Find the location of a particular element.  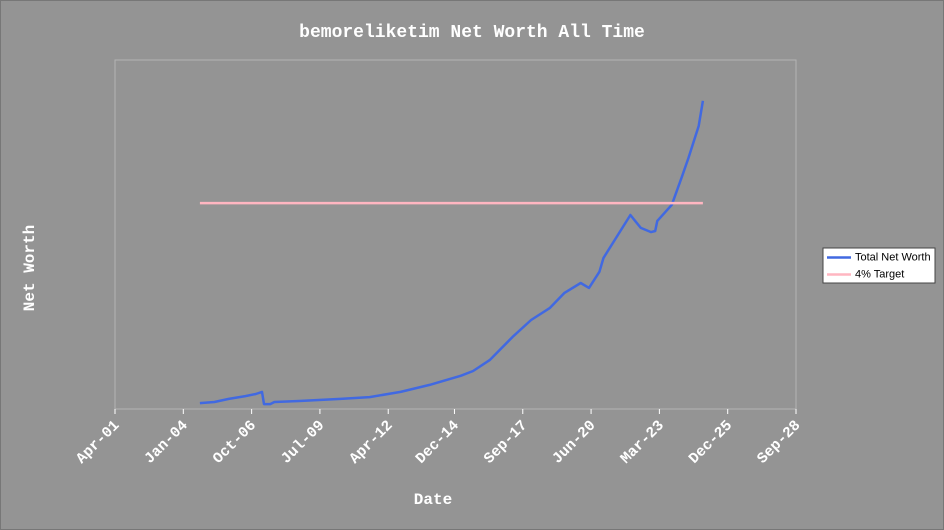

y-axis-label: Net Worth is located at coordinates (30, 268).